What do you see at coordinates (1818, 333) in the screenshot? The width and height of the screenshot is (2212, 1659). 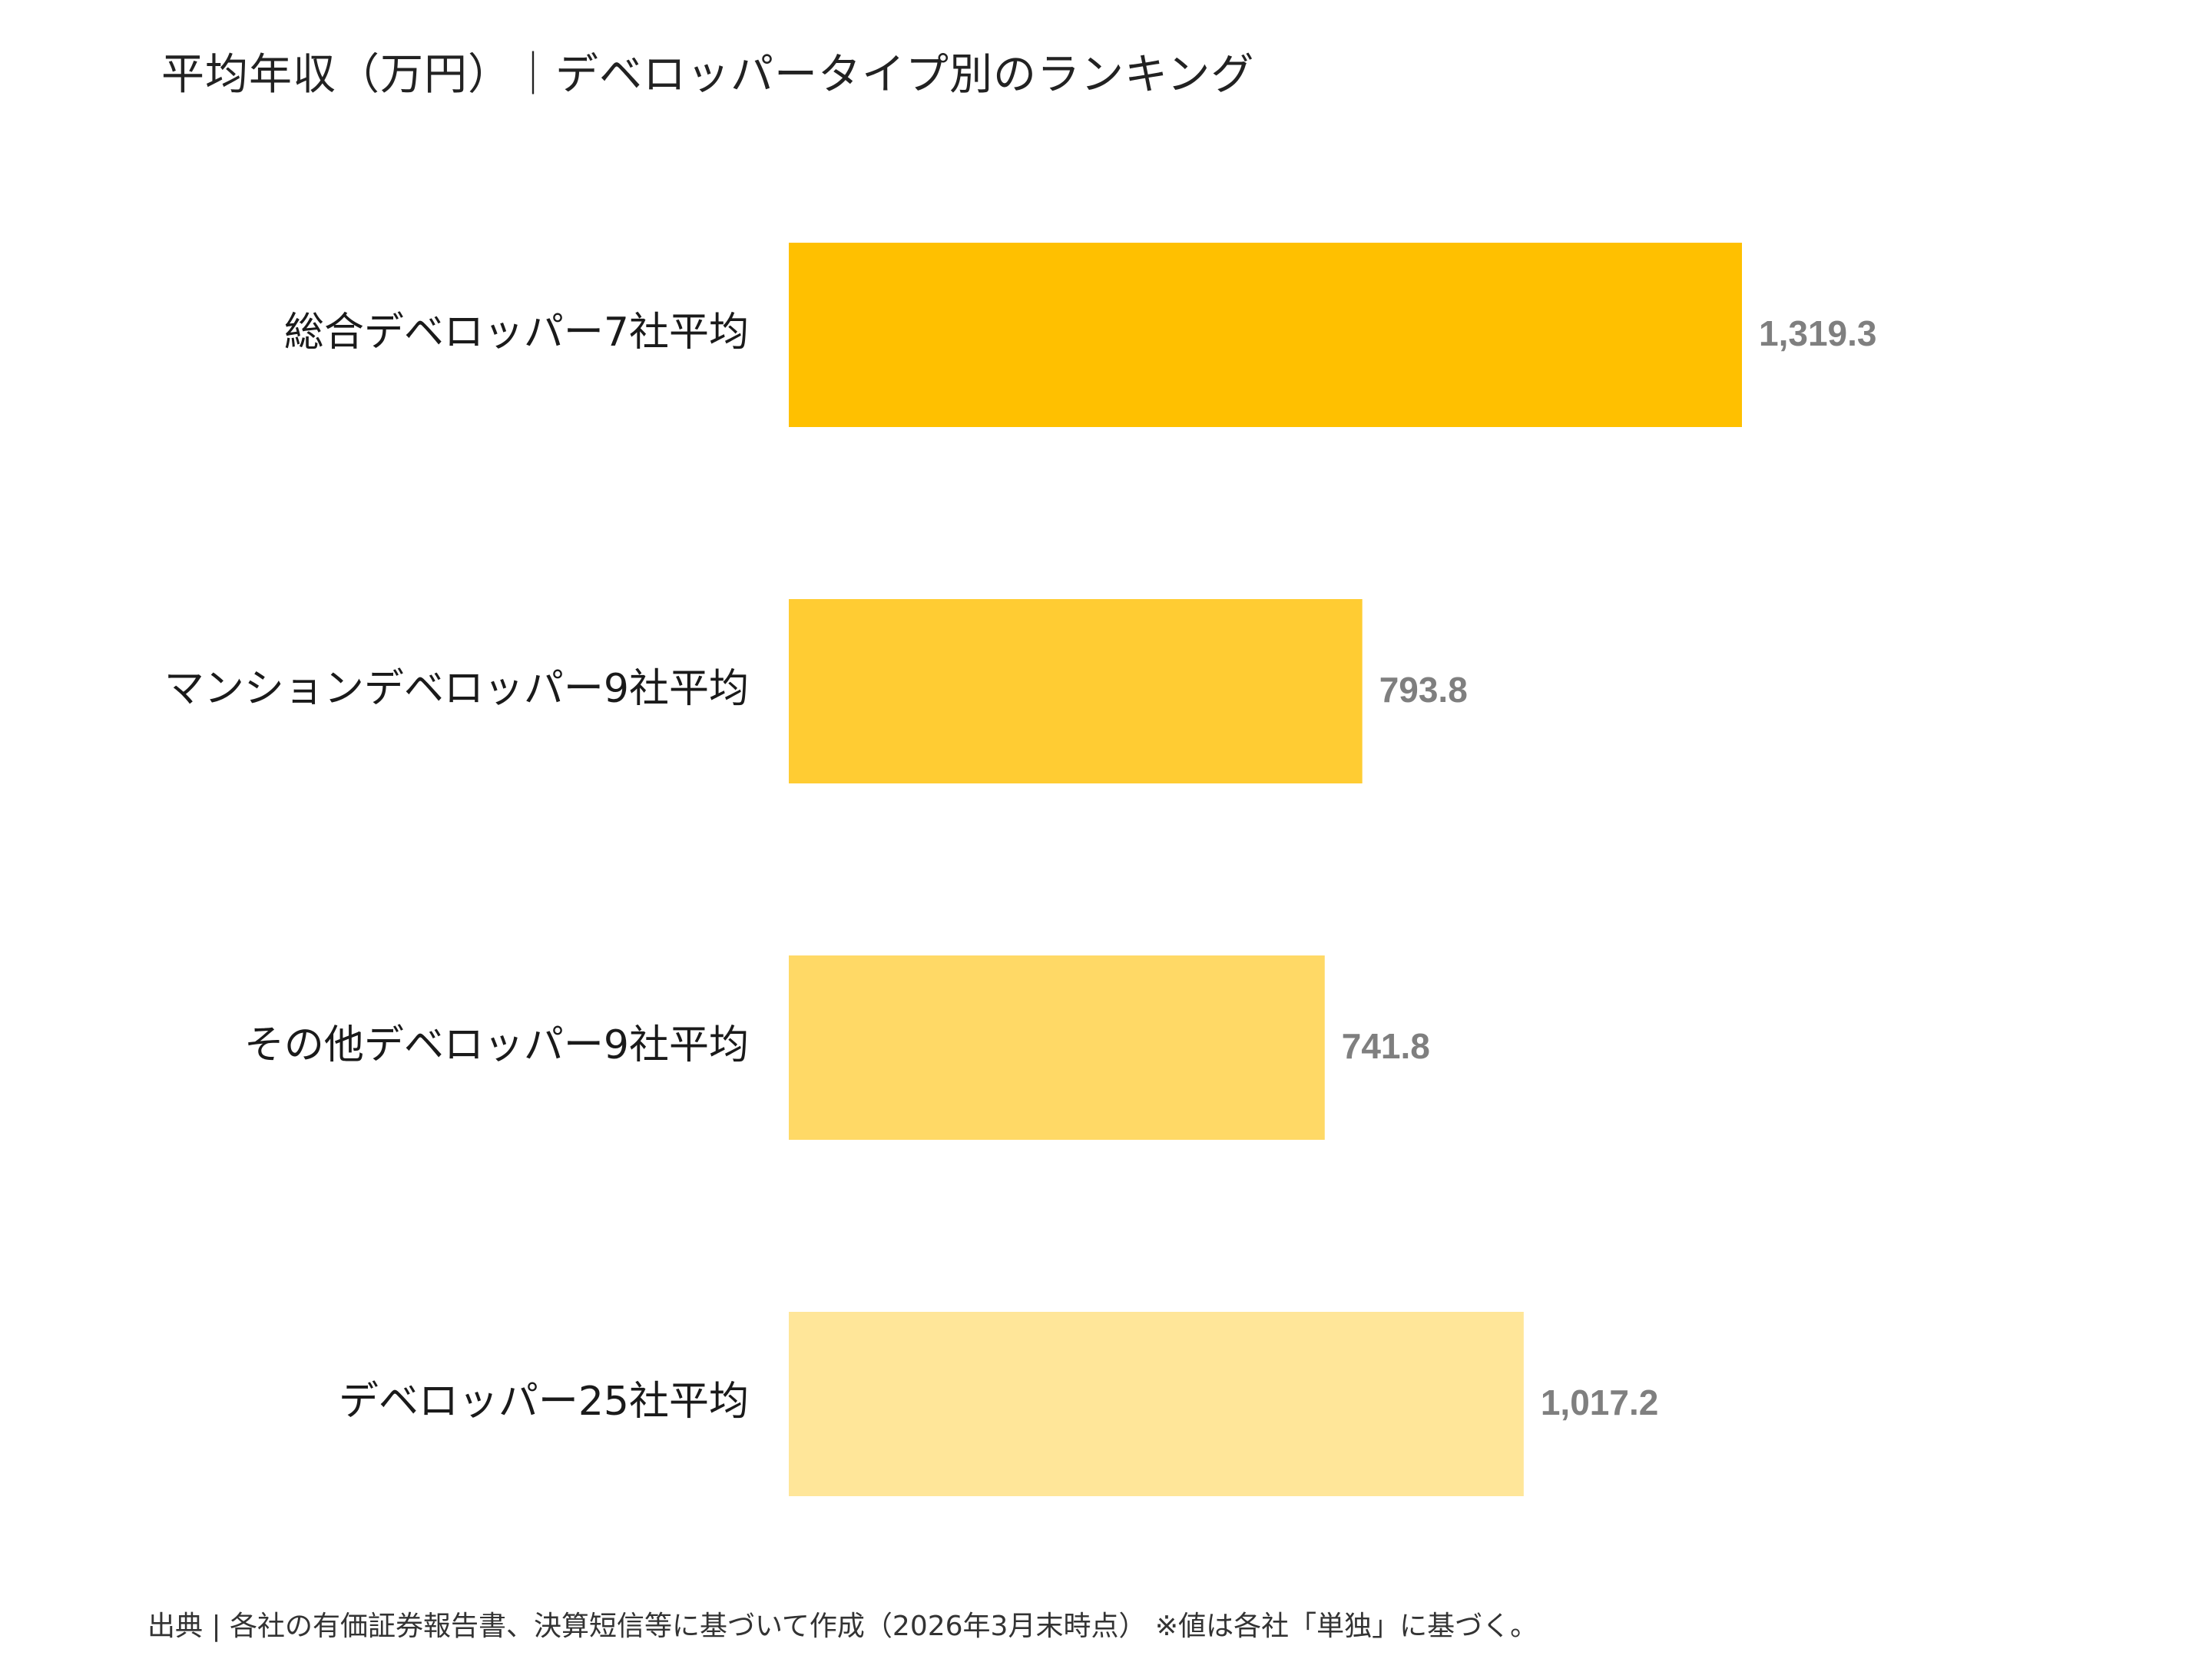 I see `value-label-1: 1,319.3` at bounding box center [1818, 333].